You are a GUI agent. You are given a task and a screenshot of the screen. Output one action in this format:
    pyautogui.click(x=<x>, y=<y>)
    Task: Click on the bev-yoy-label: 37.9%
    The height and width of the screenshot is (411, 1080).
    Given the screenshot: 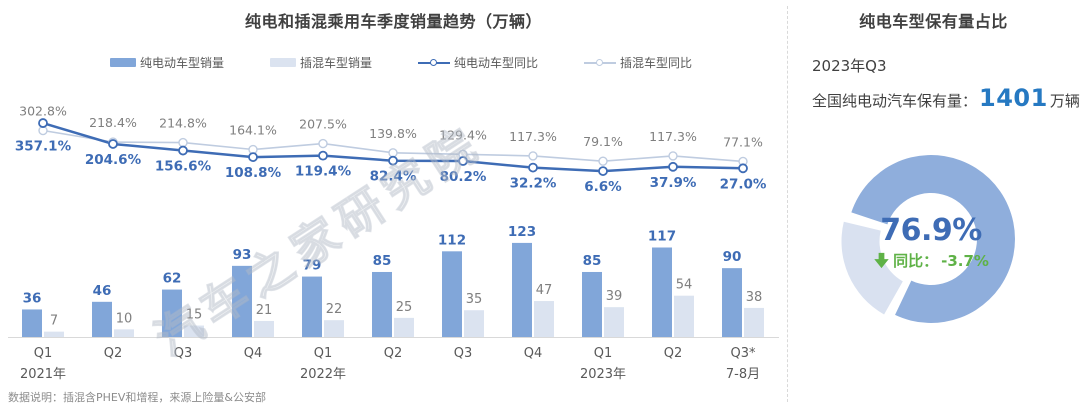 What is the action you would take?
    pyautogui.click(x=673, y=183)
    